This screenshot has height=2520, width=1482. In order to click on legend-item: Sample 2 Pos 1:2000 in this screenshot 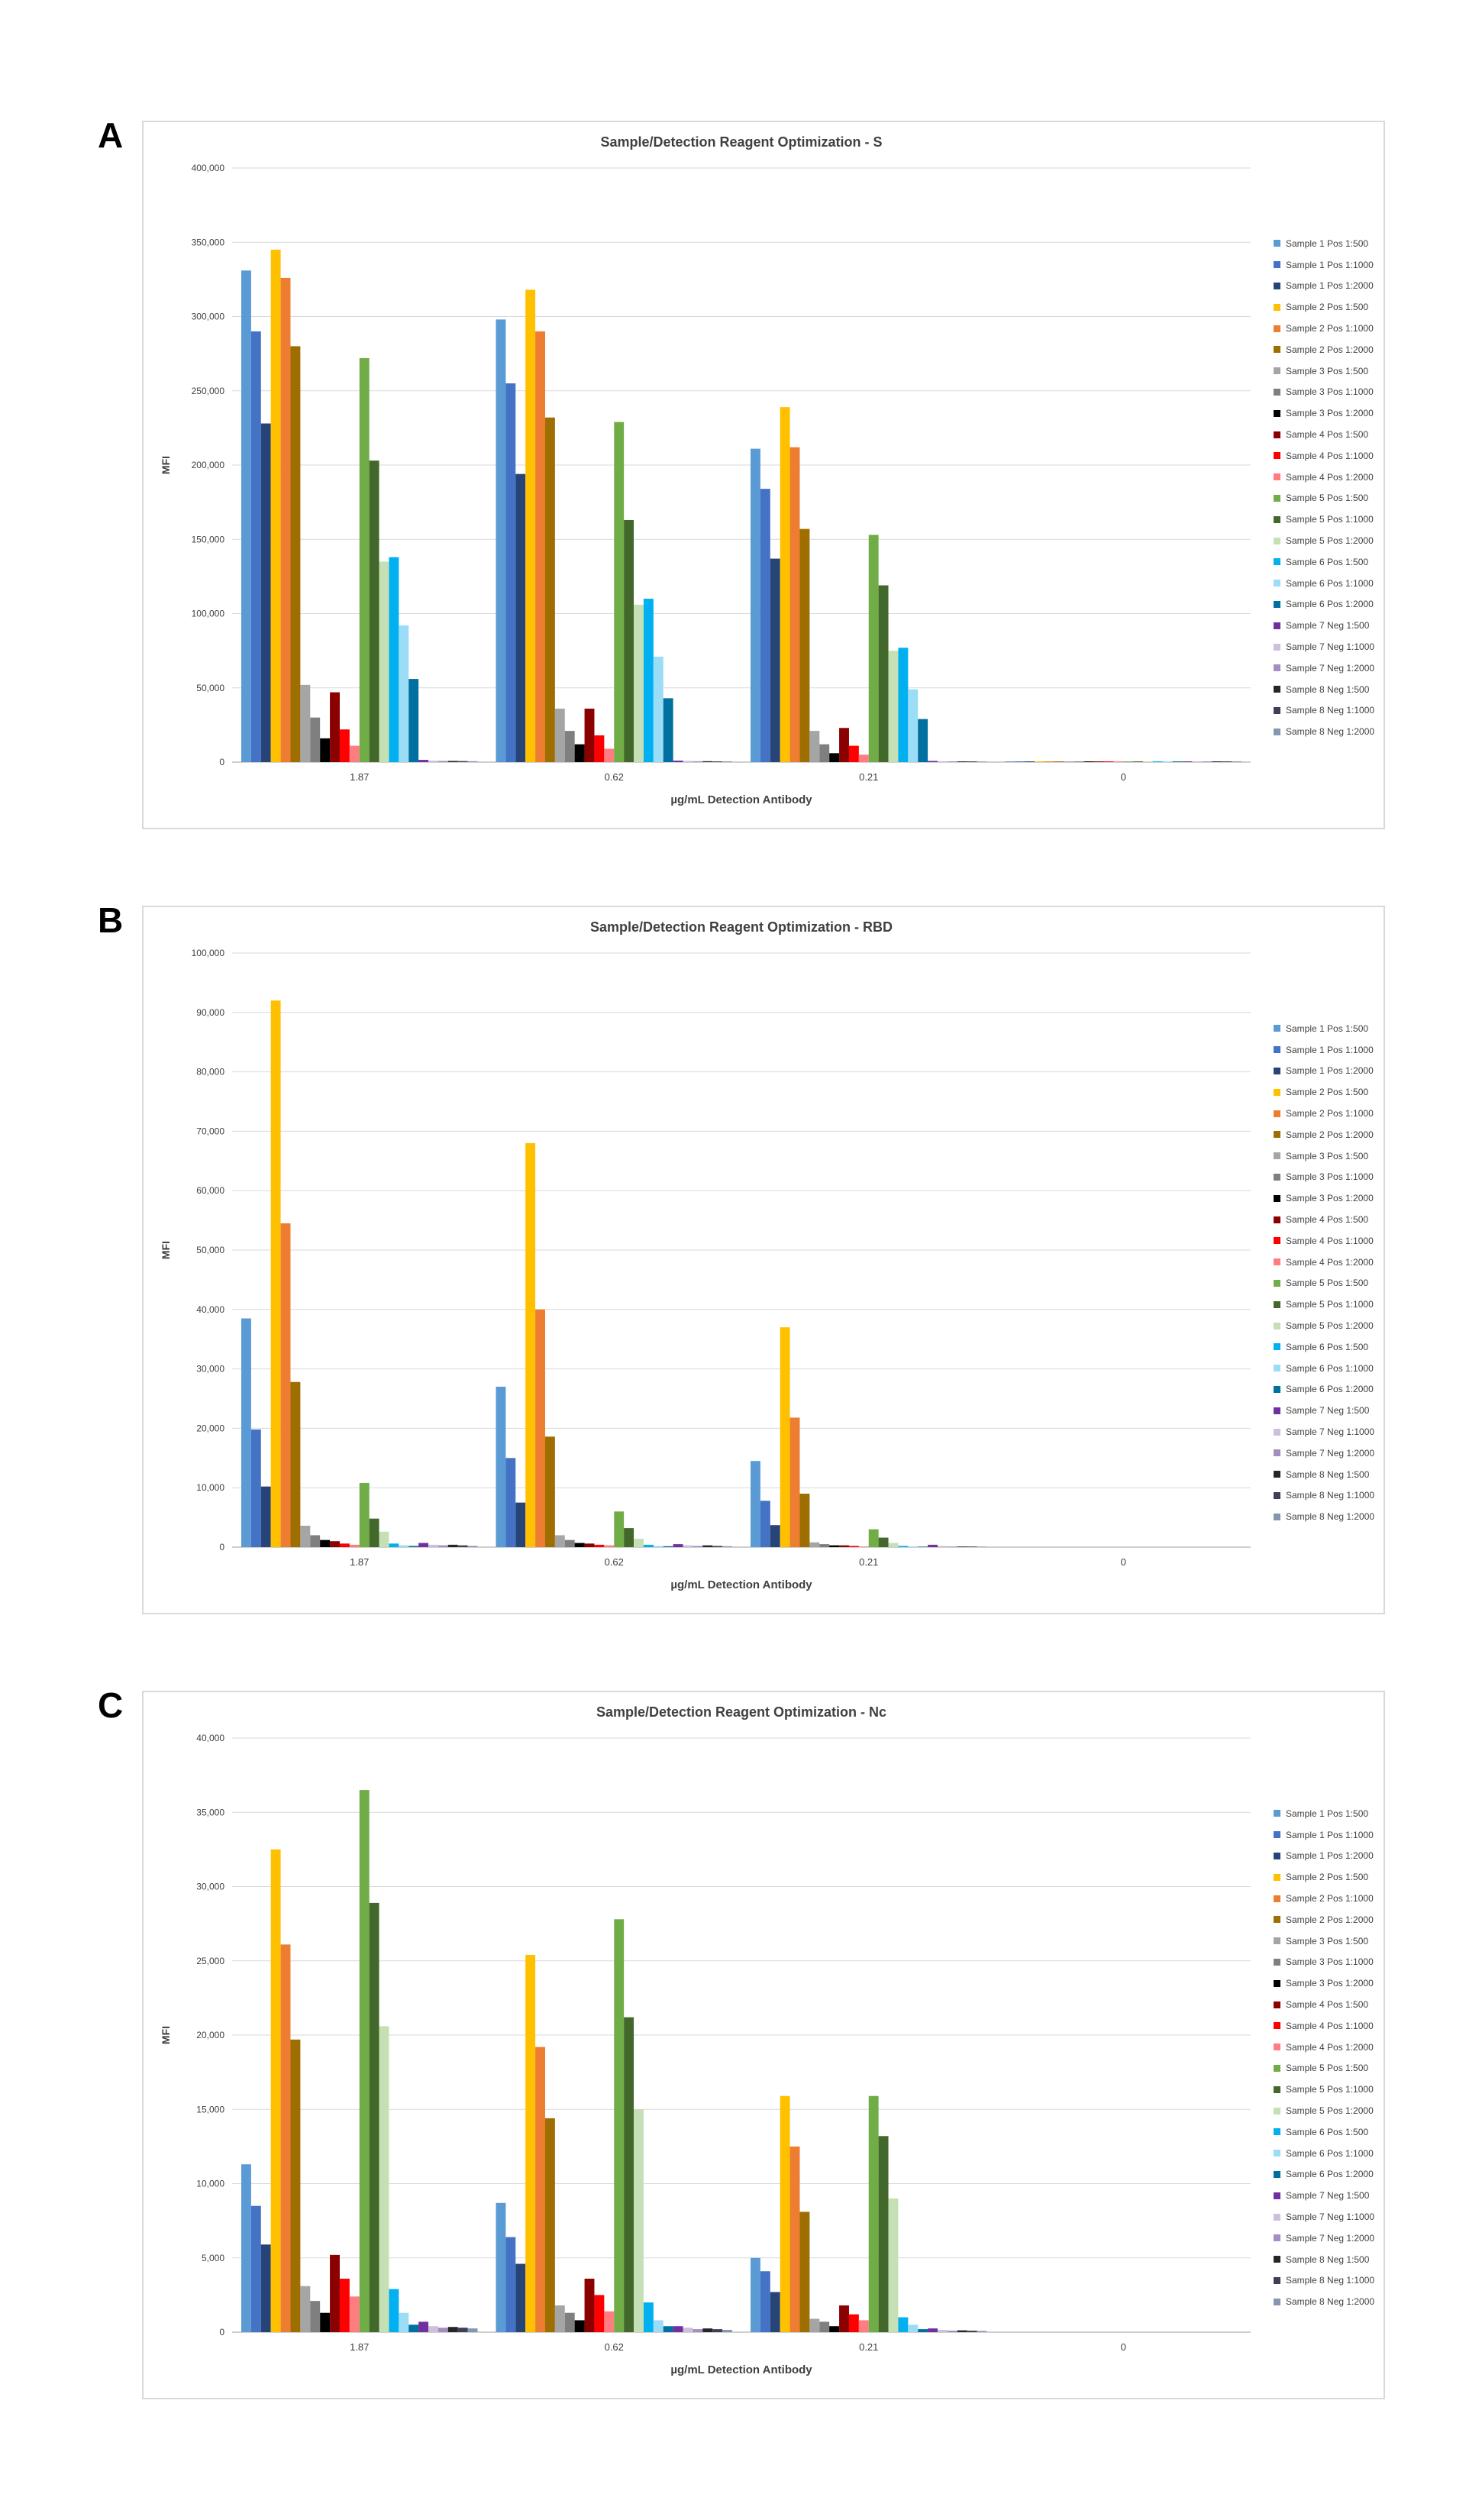, I will do `click(1331, 1134)`.